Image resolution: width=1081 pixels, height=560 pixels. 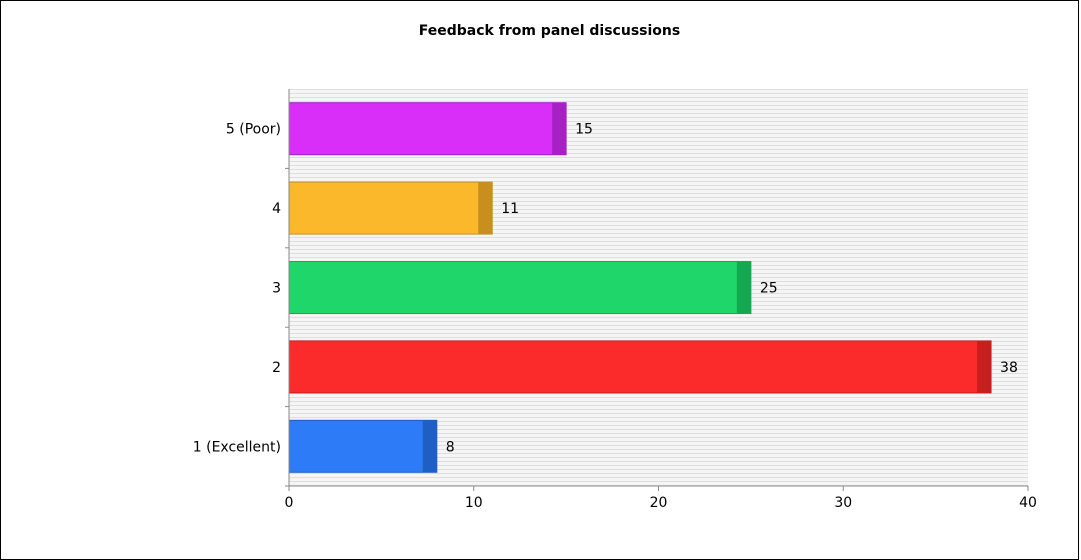 I want to click on category-label: 3, so click(x=276, y=289).